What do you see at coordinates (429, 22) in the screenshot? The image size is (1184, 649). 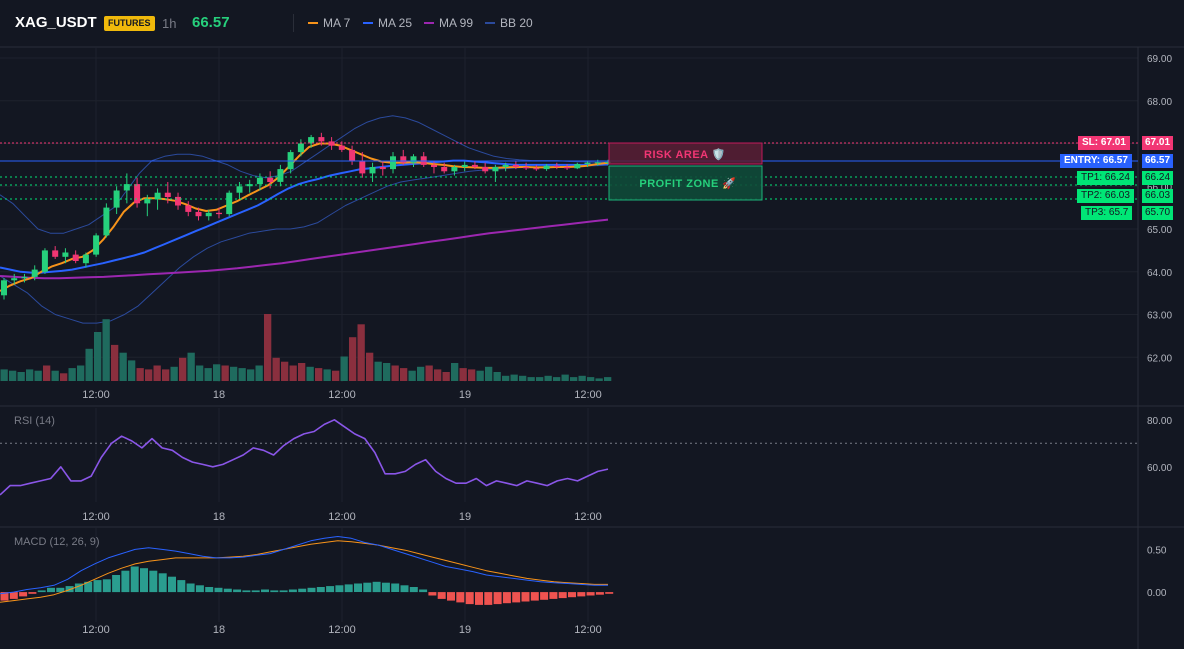 I see `ma99-swatch-icon` at bounding box center [429, 22].